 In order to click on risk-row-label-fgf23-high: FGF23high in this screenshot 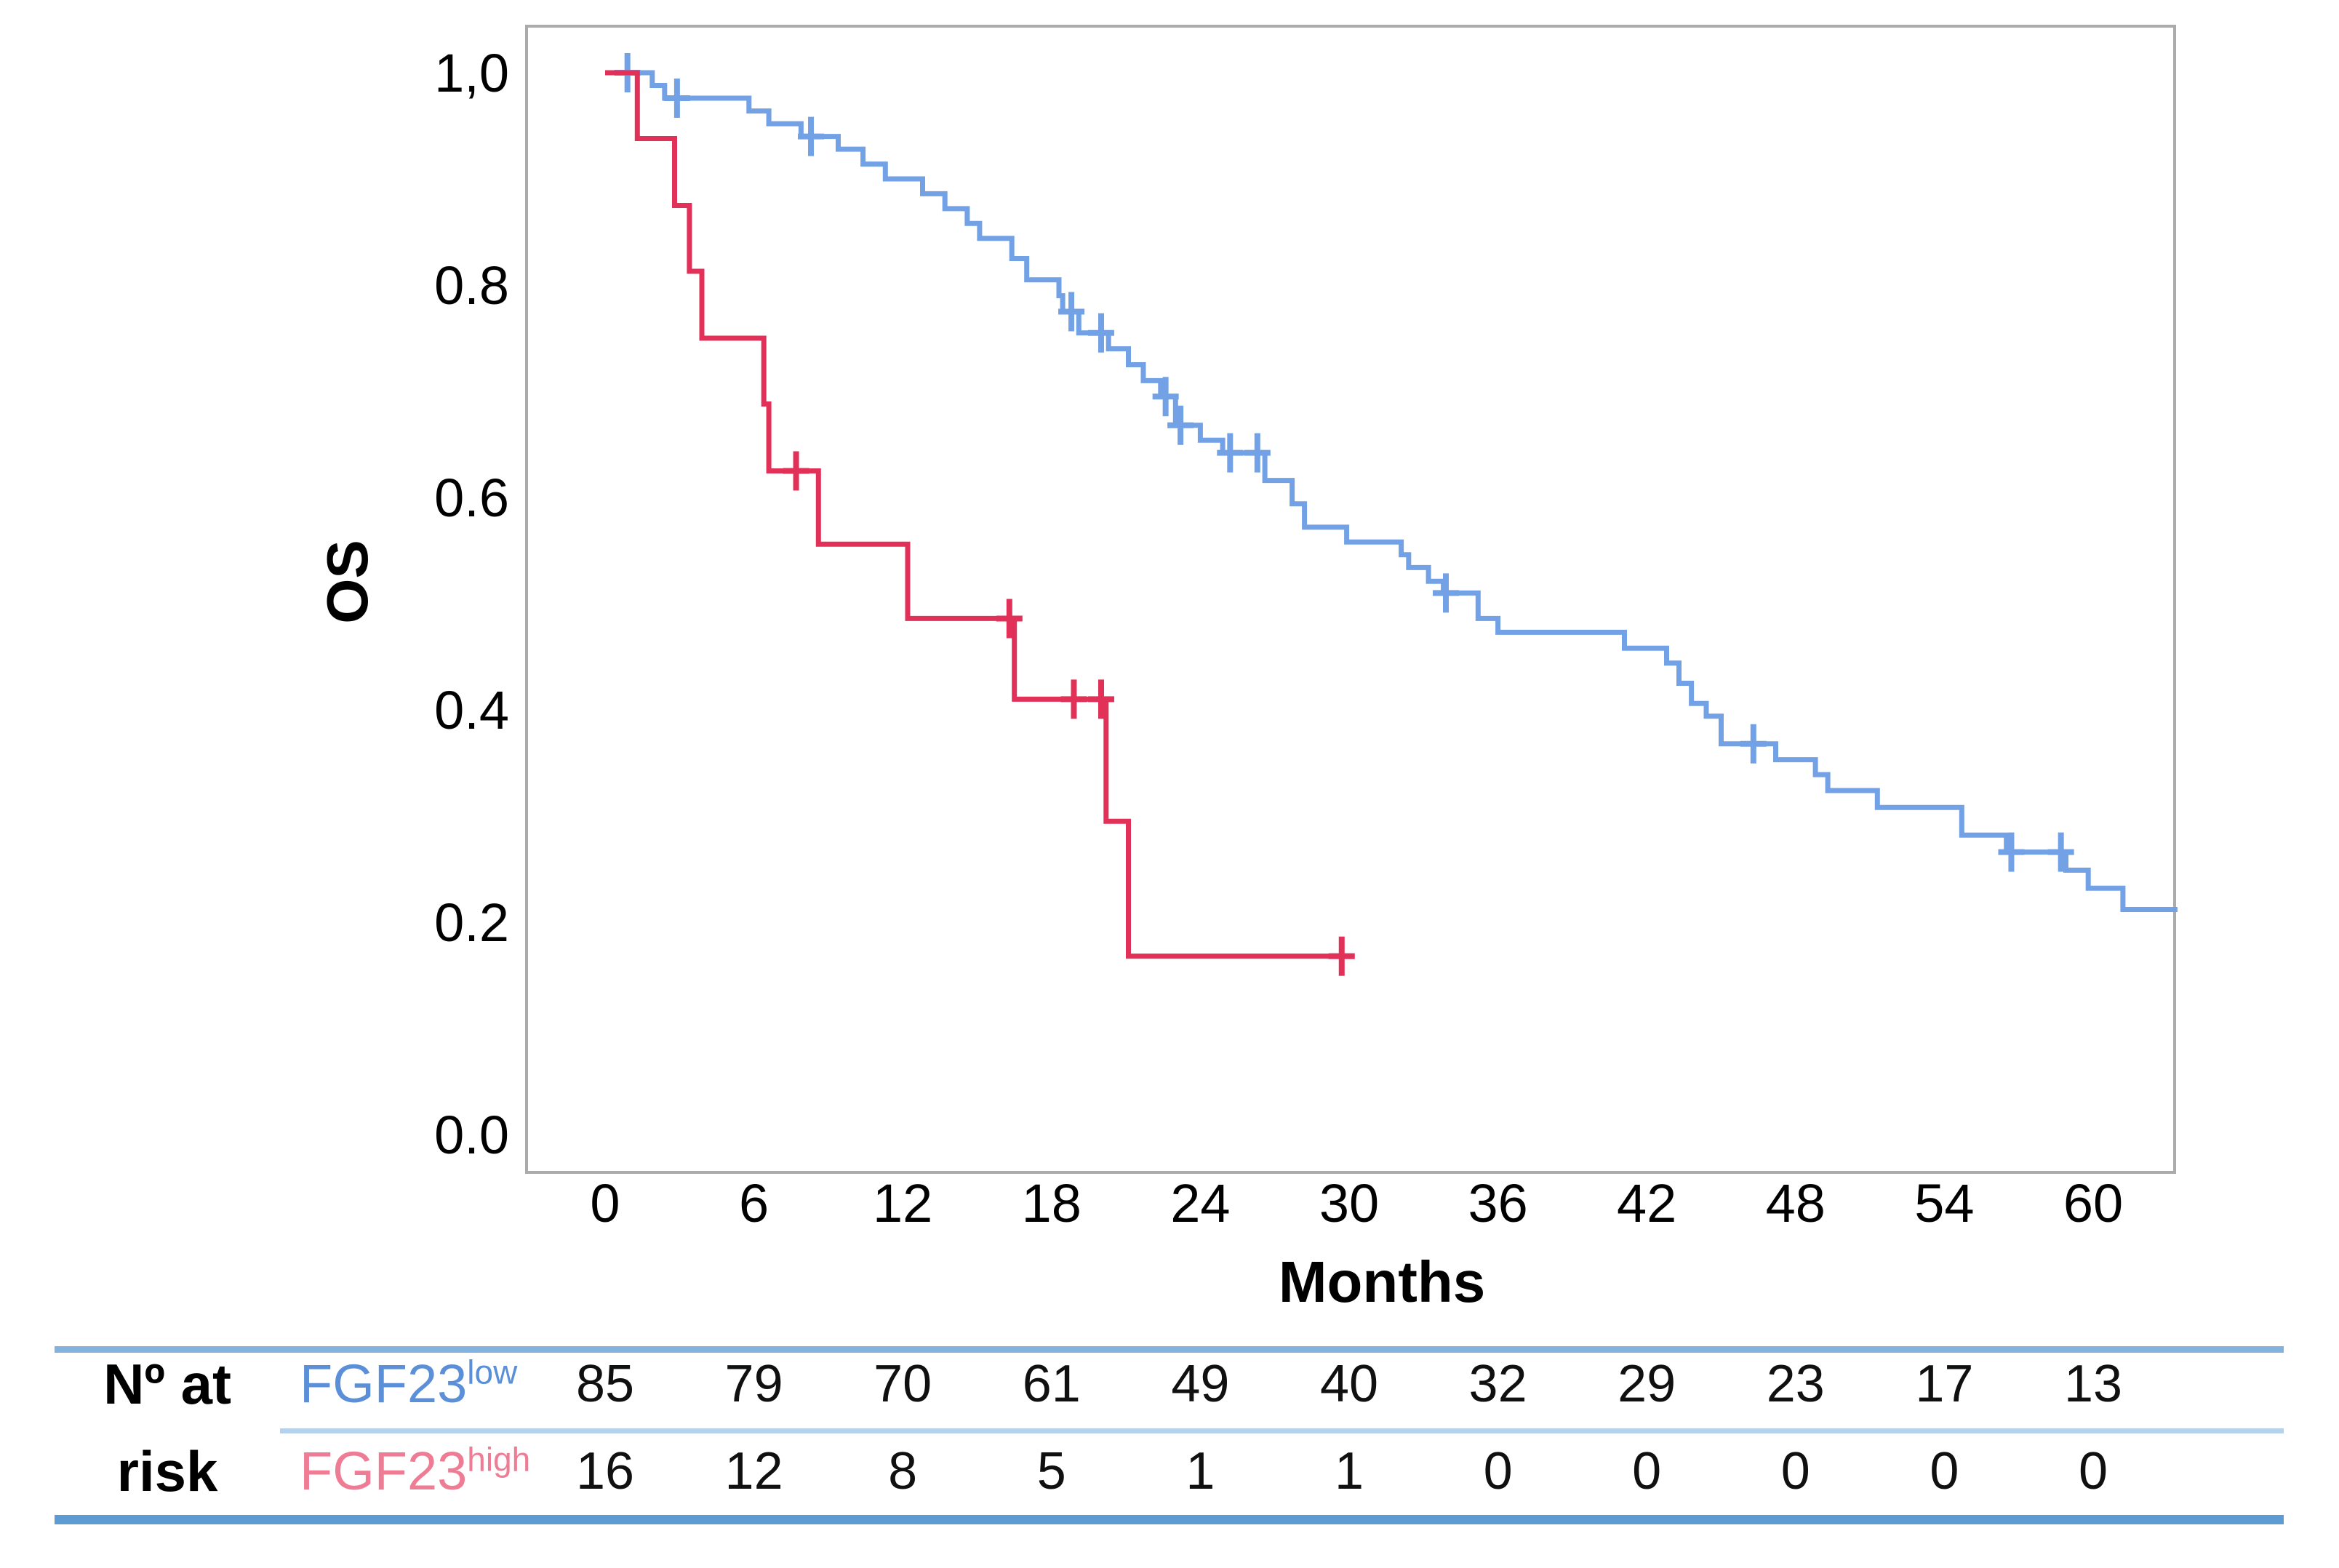, I will do `click(415, 1471)`.